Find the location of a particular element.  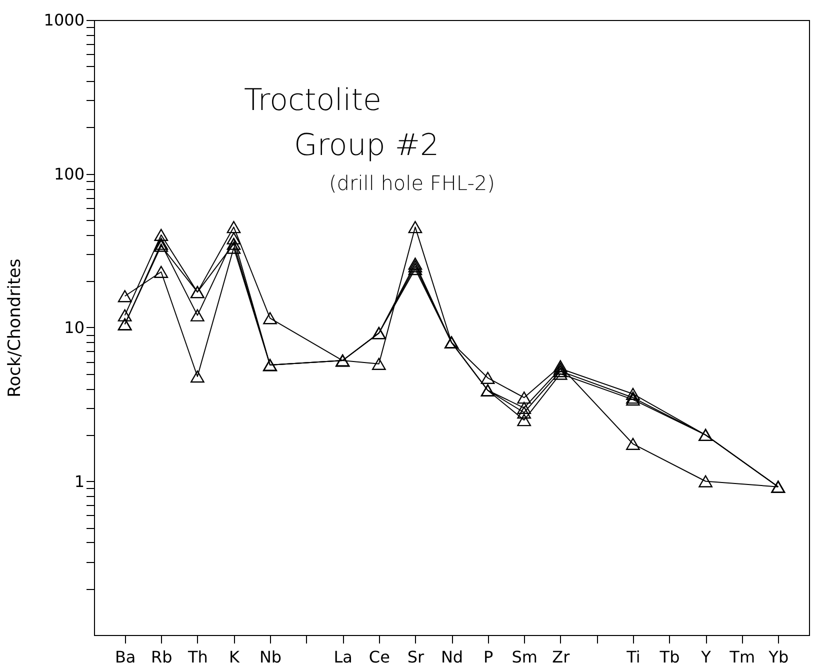

y-axis-title: Rock/Chondrites is located at coordinates (14, 328).